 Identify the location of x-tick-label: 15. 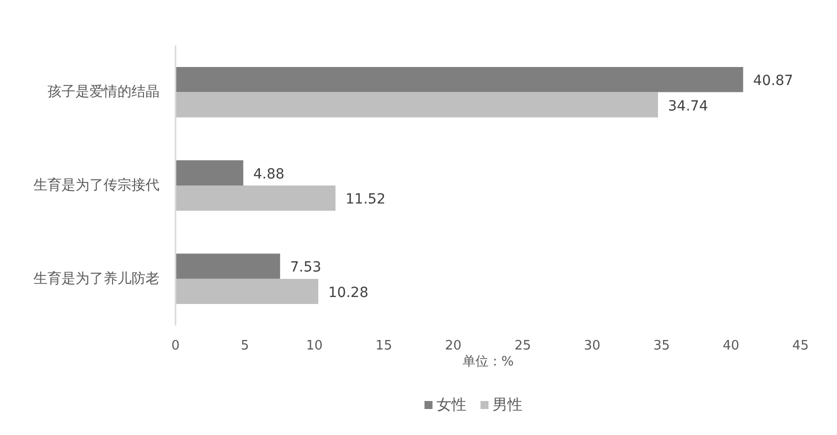
(384, 346).